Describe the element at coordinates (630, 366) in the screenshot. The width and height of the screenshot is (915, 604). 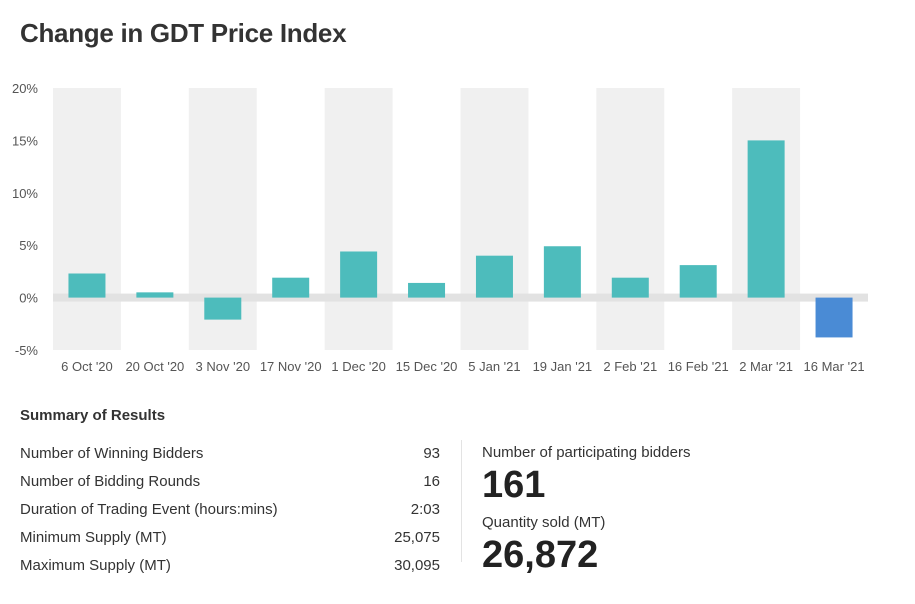
I see `x-tick-label: 2 Feb '21` at that location.